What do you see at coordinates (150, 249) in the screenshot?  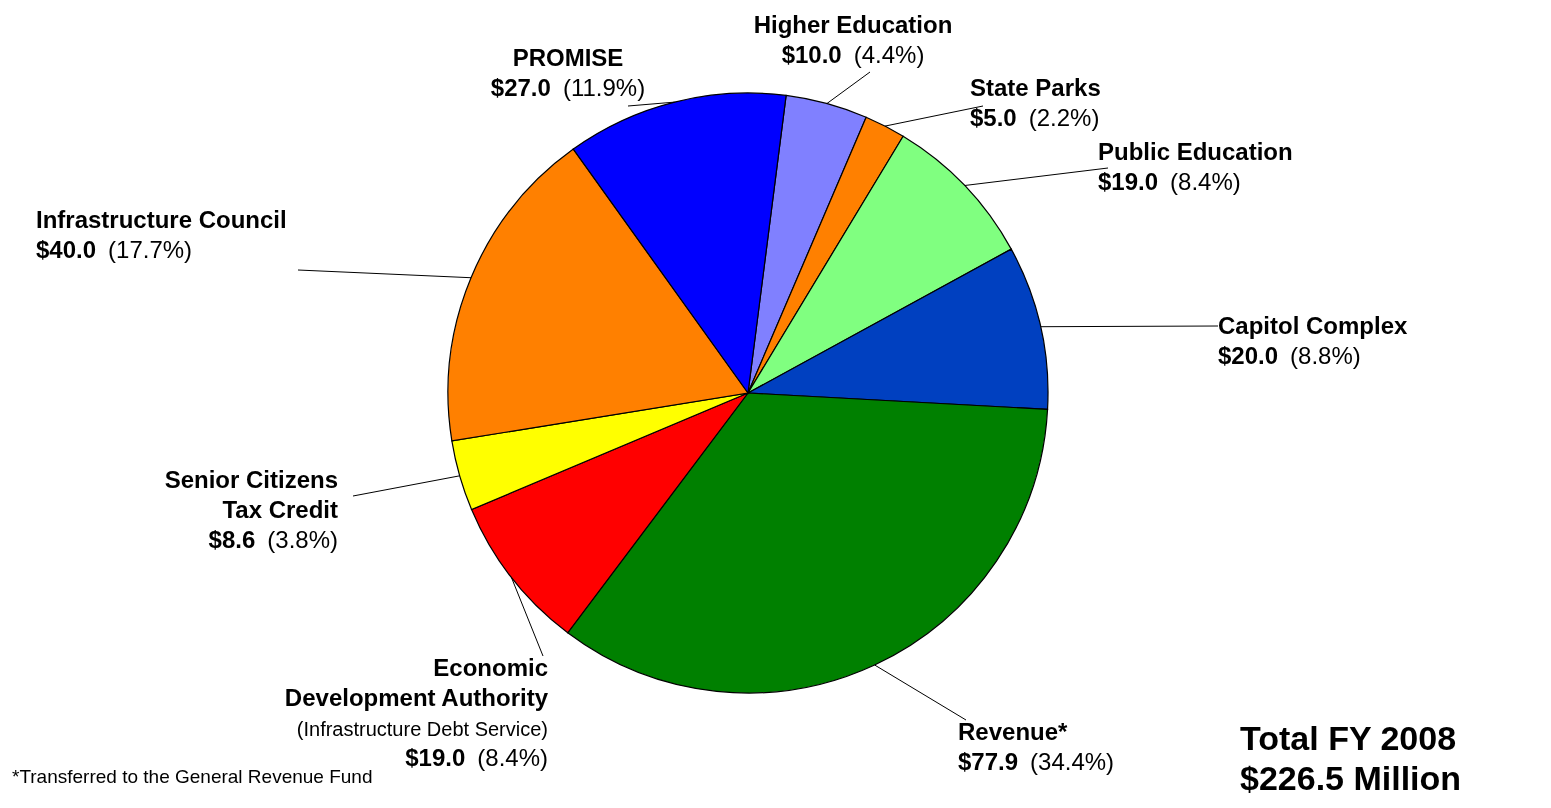 I see `text: (17.7%)` at bounding box center [150, 249].